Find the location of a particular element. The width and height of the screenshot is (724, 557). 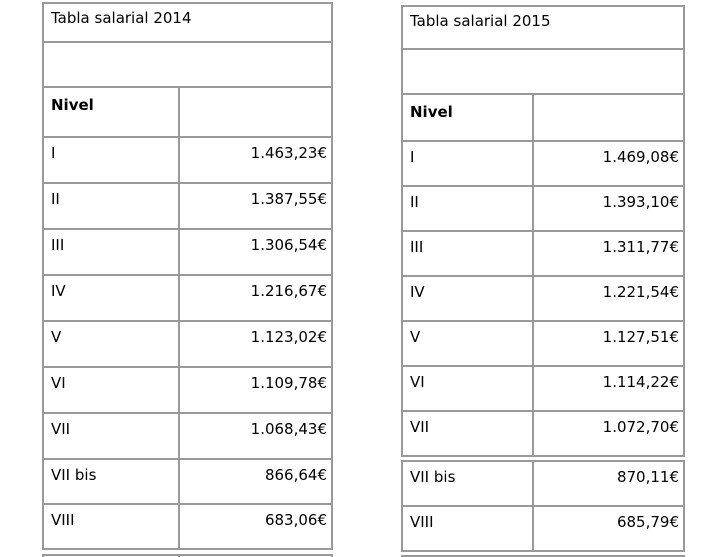

table-title: Tabla salarial 2015 is located at coordinates (480, 21).